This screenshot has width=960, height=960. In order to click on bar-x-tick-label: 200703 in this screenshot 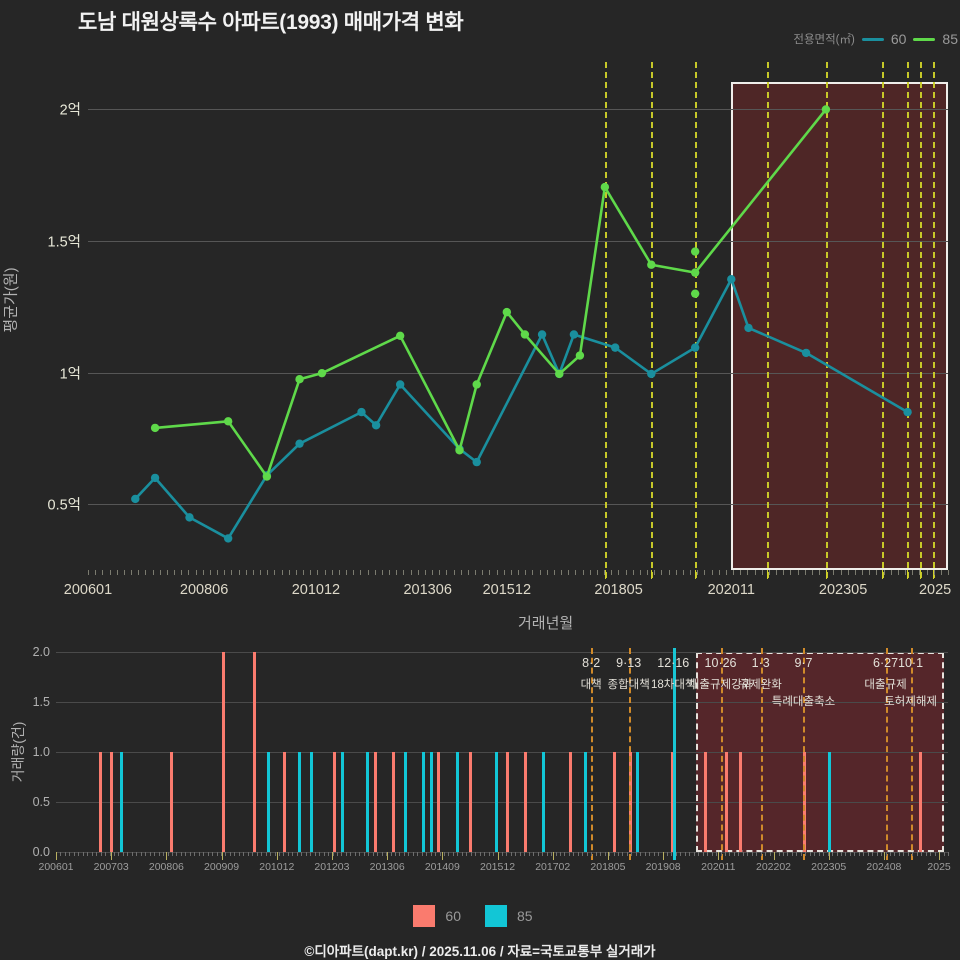, I will do `click(111, 867)`.